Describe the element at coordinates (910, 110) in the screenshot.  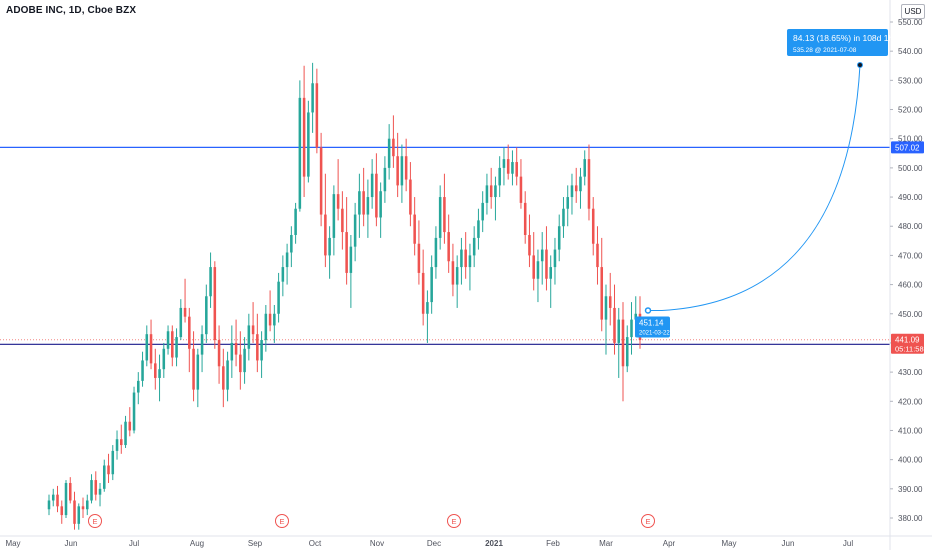
I see `y-tick-label: 520.00` at that location.